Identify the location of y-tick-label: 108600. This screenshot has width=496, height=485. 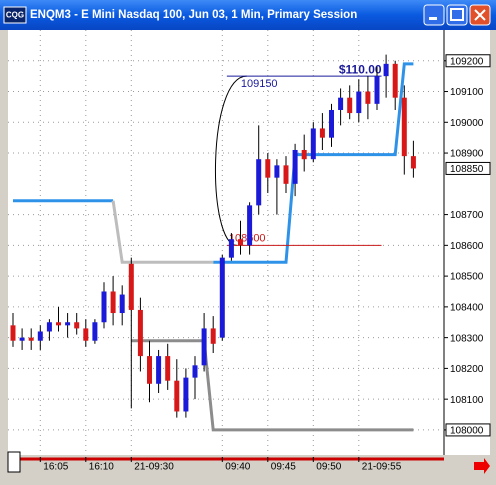
(467, 246).